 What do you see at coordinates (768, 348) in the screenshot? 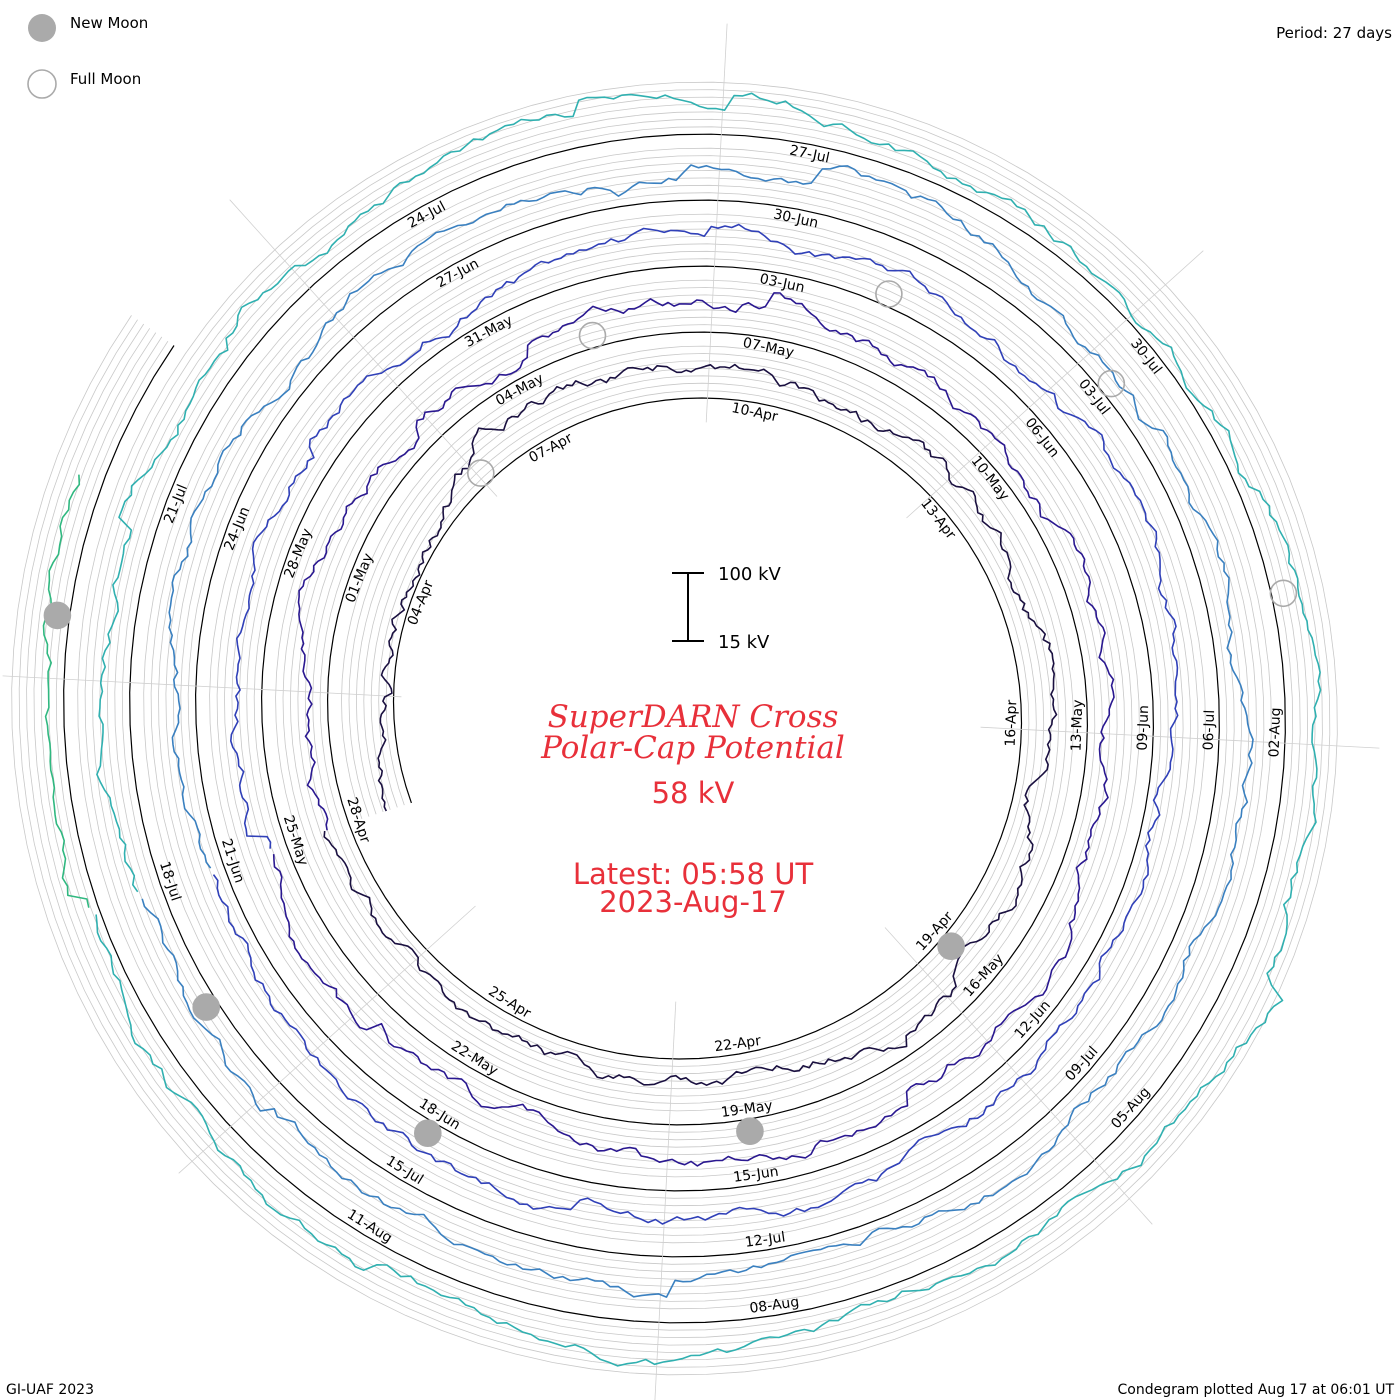
I see `date-label: 07-May` at bounding box center [768, 348].